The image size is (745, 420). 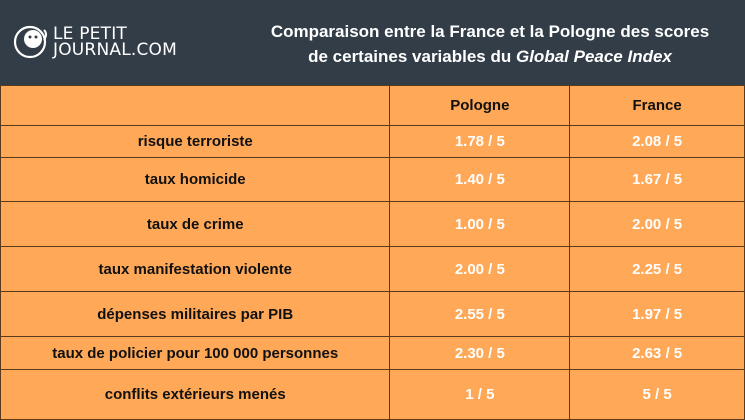 What do you see at coordinates (480, 224) in the screenshot?
I see `pologne-value: 1.00 / 5` at bounding box center [480, 224].